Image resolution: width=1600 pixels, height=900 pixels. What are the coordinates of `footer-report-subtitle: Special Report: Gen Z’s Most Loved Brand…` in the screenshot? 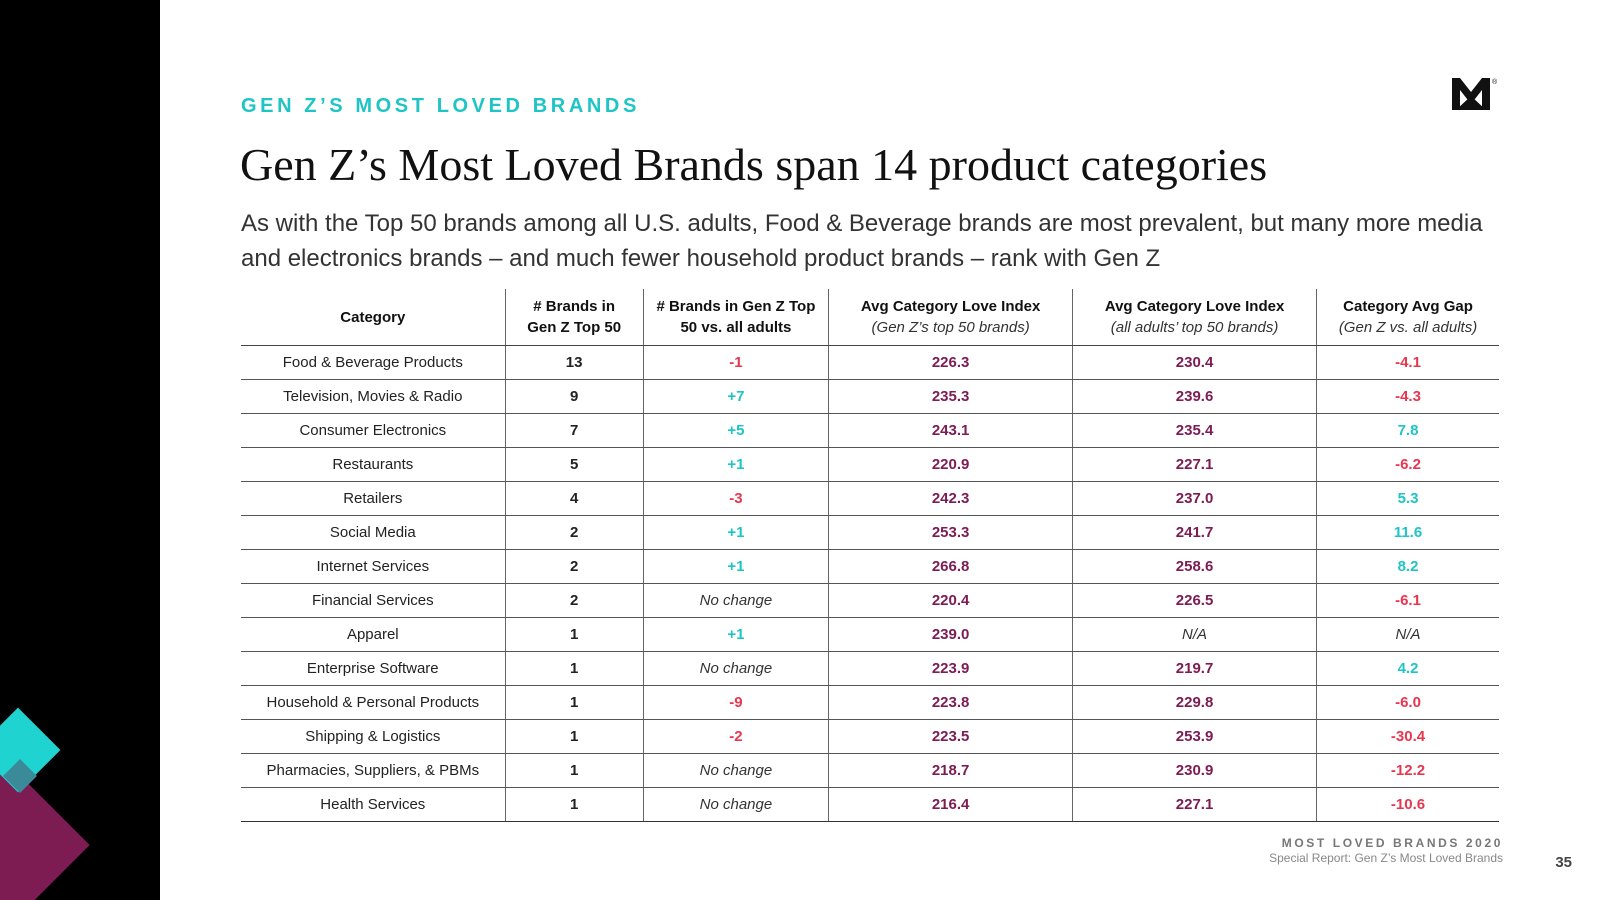 It's located at (1386, 858).